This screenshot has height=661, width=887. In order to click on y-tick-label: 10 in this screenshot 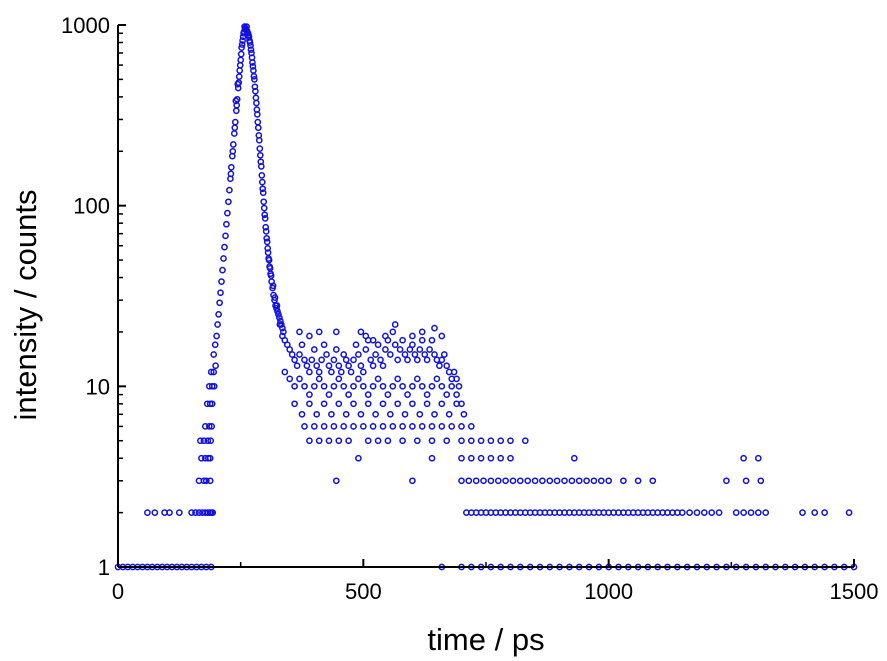, I will do `click(98, 386)`.